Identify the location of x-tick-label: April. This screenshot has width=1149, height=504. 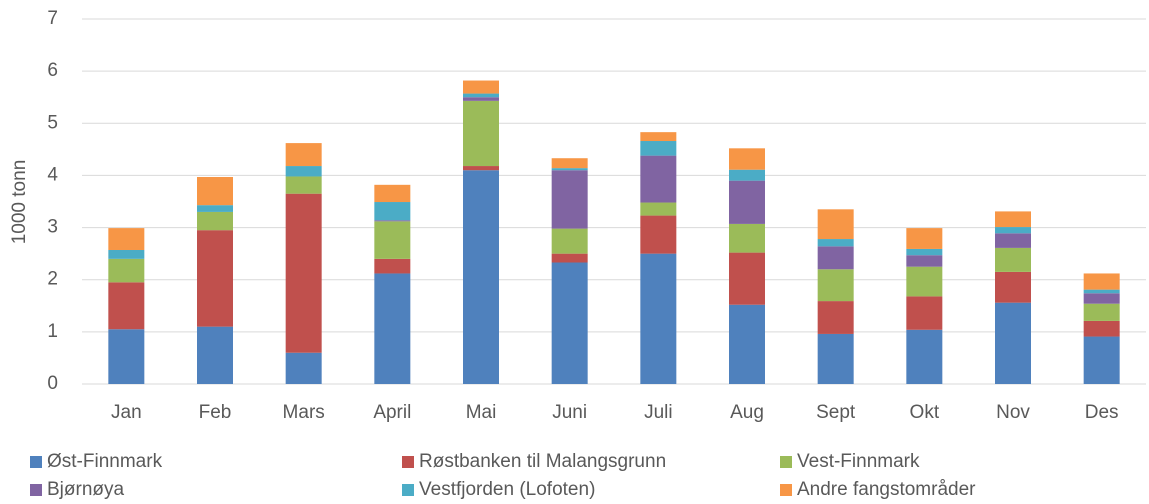
(392, 412).